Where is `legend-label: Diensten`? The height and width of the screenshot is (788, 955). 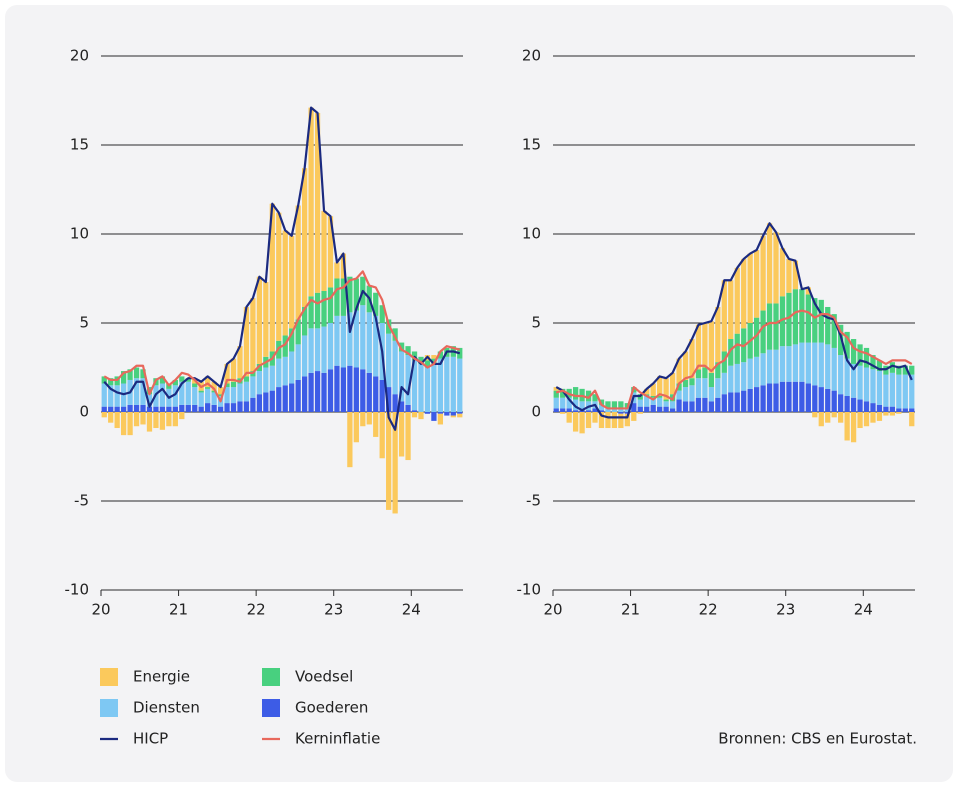
legend-label: Diensten is located at coordinates (166, 708).